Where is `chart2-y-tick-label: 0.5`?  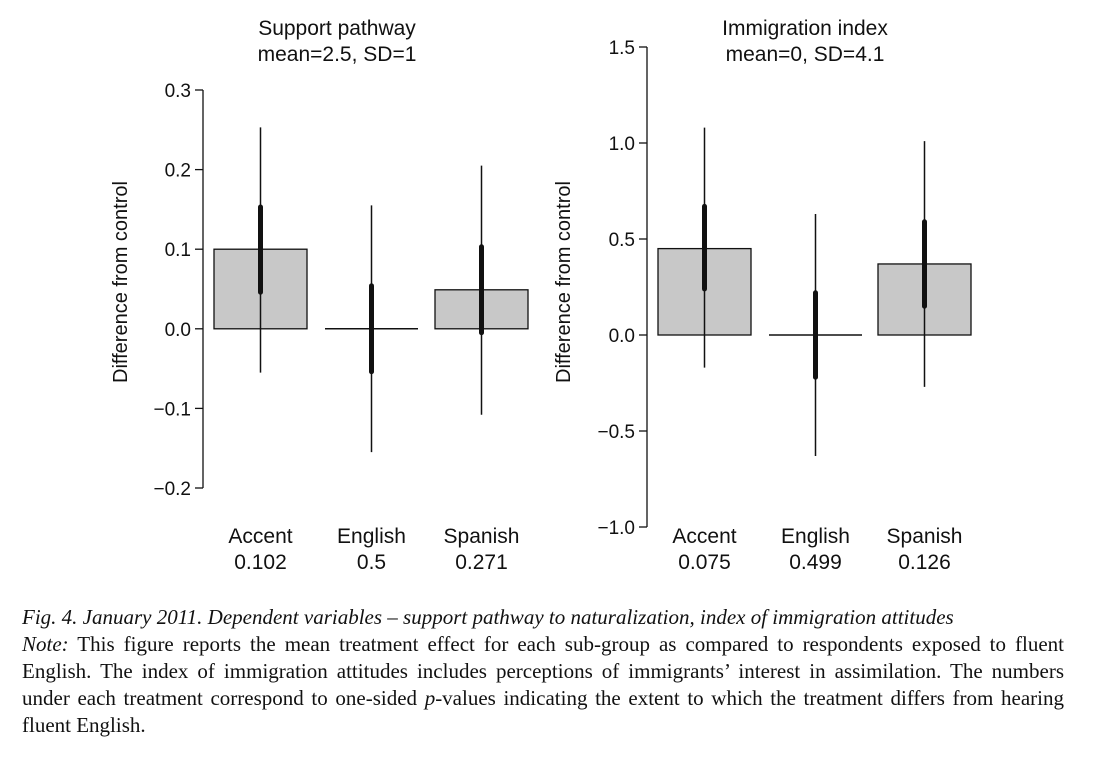
chart2-y-tick-label: 0.5 is located at coordinates (622, 240).